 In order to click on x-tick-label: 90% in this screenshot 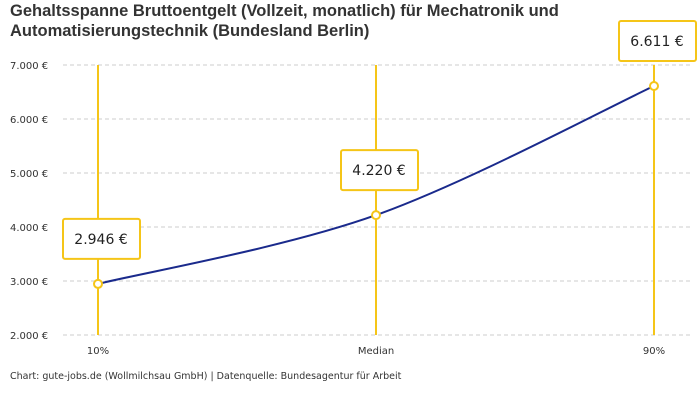, I will do `click(654, 351)`.